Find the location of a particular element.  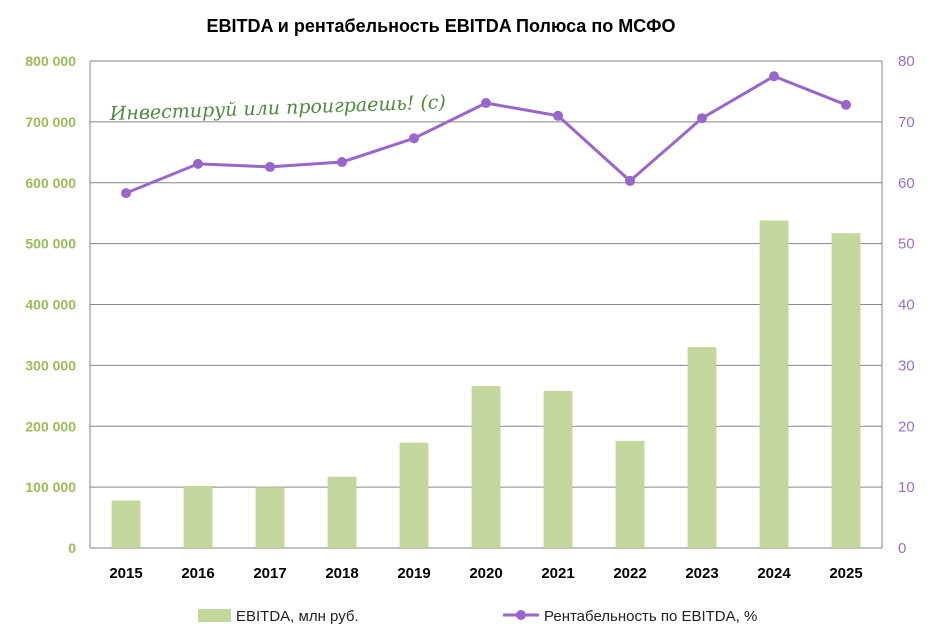

right-axis-tick-label: 40 is located at coordinates (906, 305).